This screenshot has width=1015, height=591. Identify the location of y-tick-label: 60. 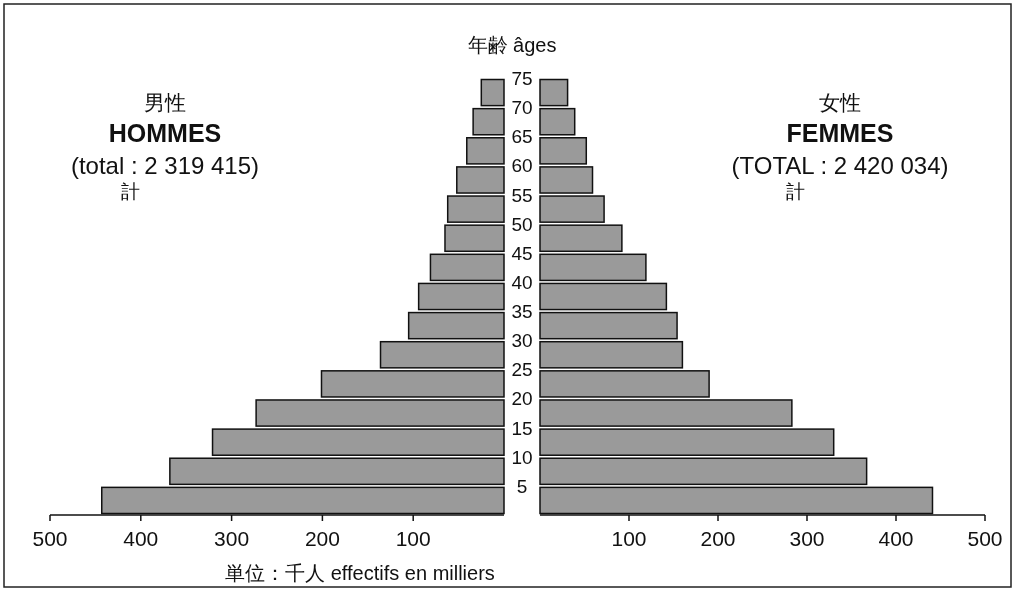
(522, 166).